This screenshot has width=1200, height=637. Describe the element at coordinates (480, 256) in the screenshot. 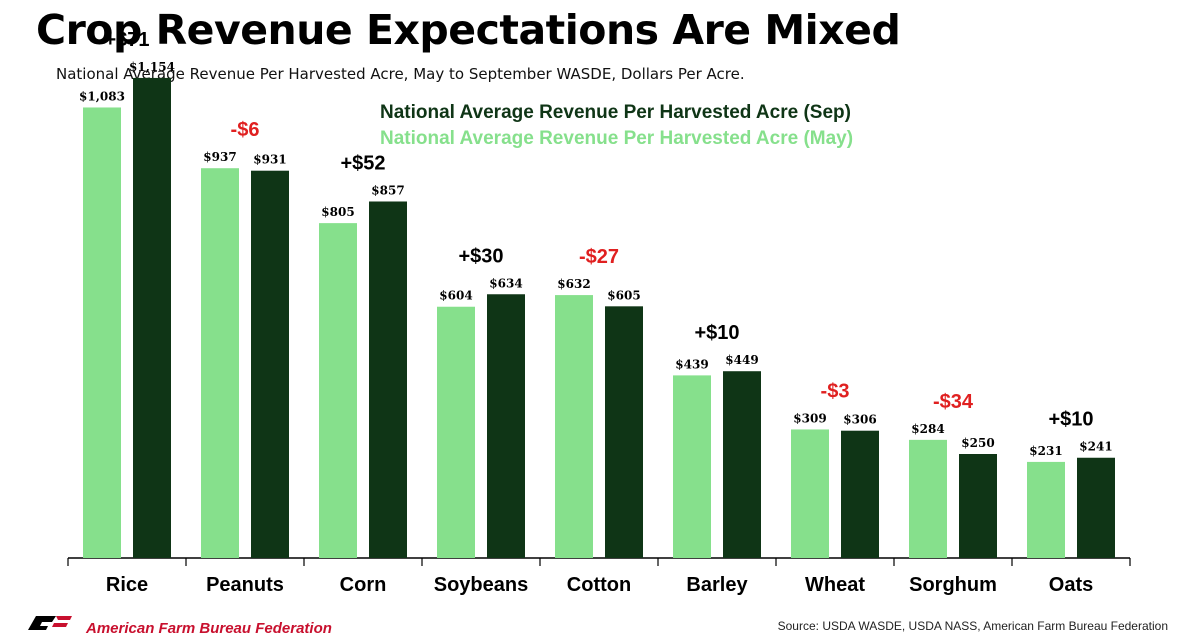

I see `change-label-soybeans: +$30` at that location.